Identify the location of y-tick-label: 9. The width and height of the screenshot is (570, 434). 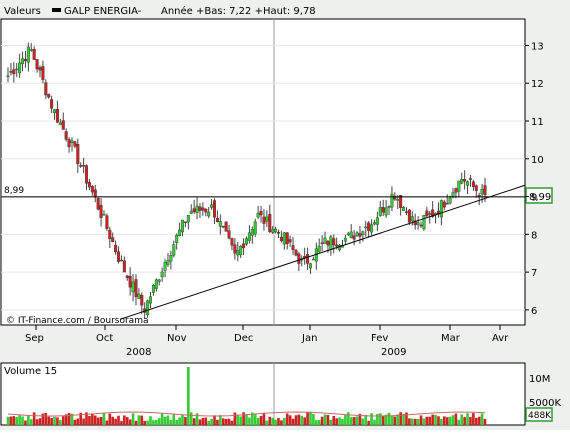
(534, 198).